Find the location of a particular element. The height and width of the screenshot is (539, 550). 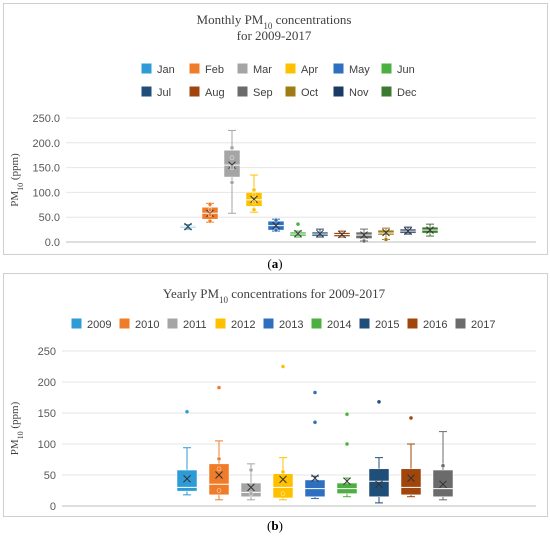

box-Apr is located at coordinates (254, 193).